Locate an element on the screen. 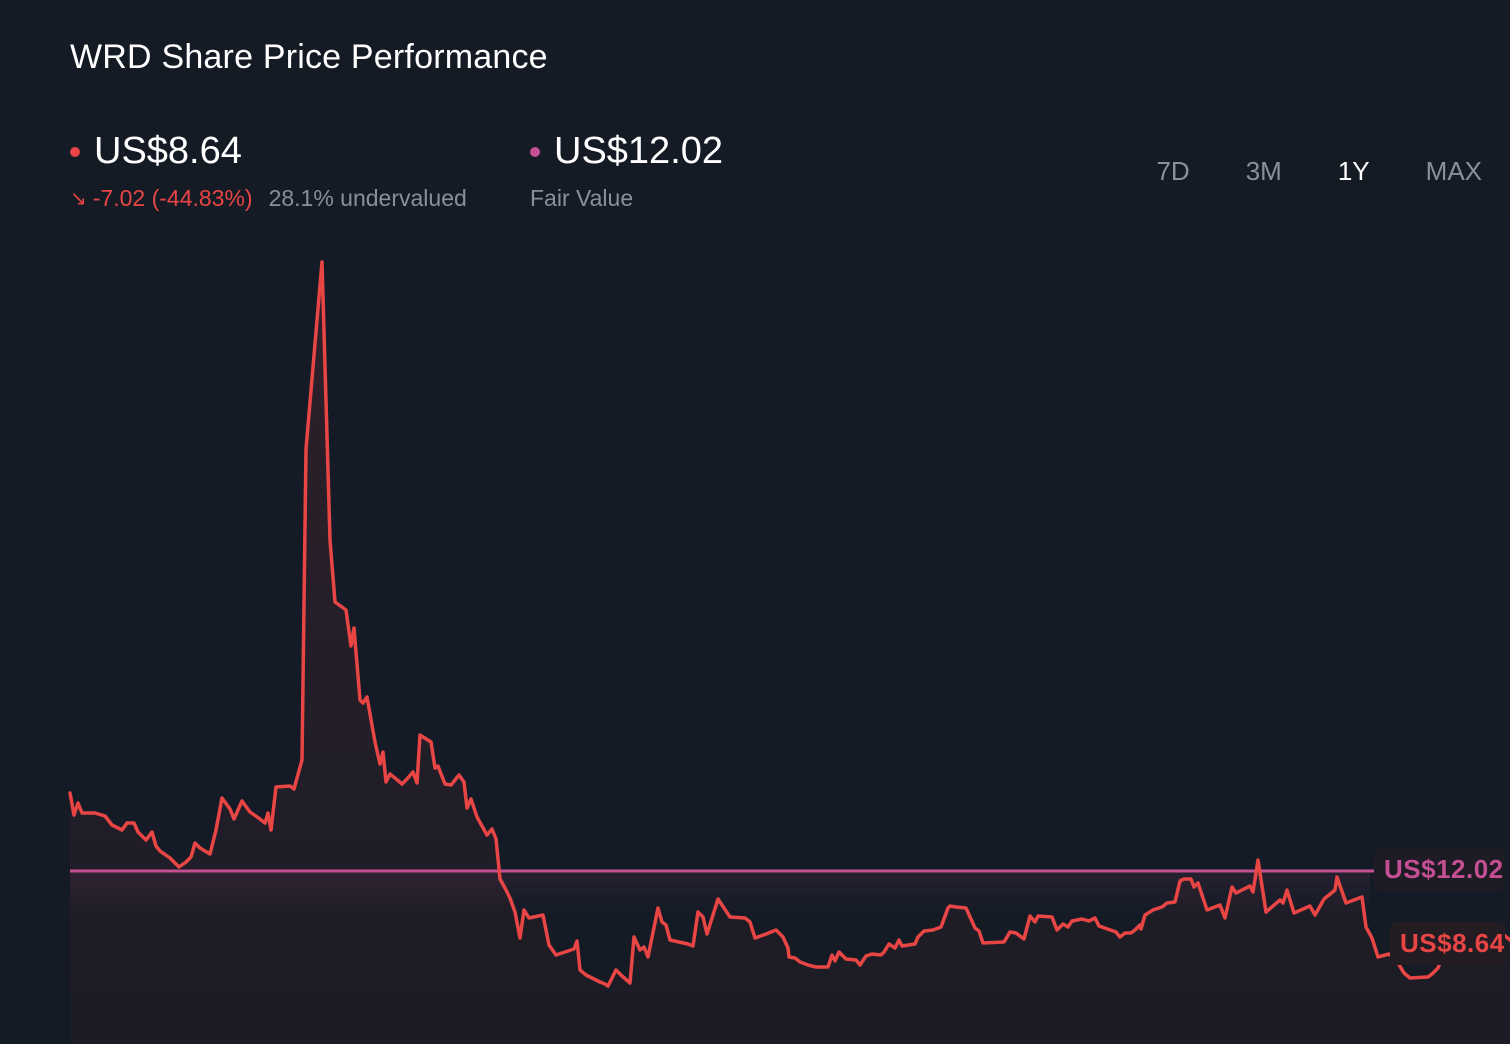  chart-title: WRD Share Price Performance is located at coordinates (309, 57).